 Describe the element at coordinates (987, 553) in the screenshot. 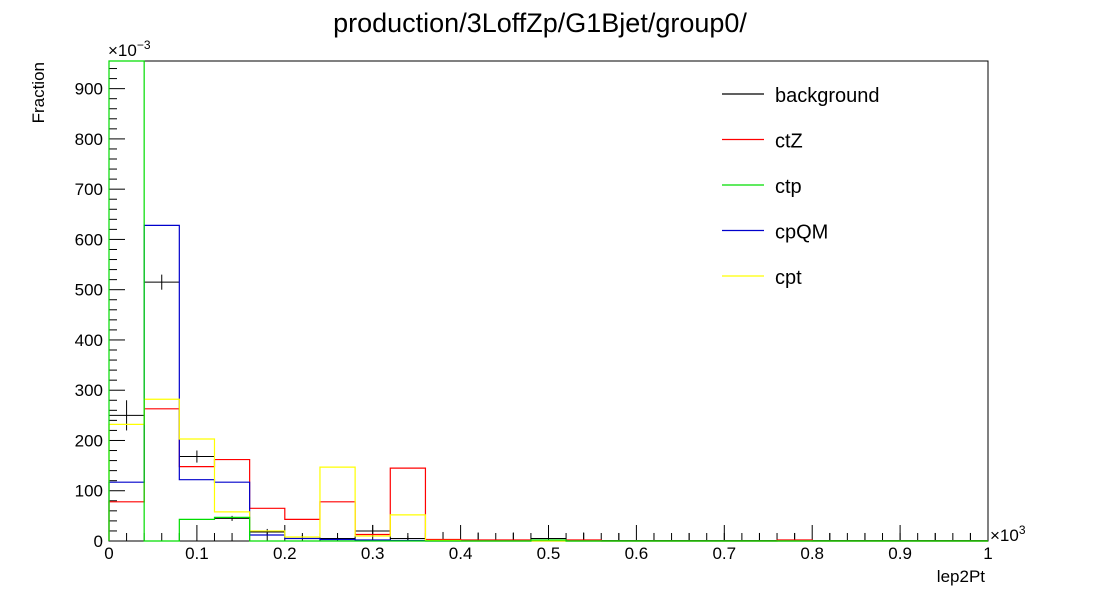

I see `x-tick-label: 1` at that location.